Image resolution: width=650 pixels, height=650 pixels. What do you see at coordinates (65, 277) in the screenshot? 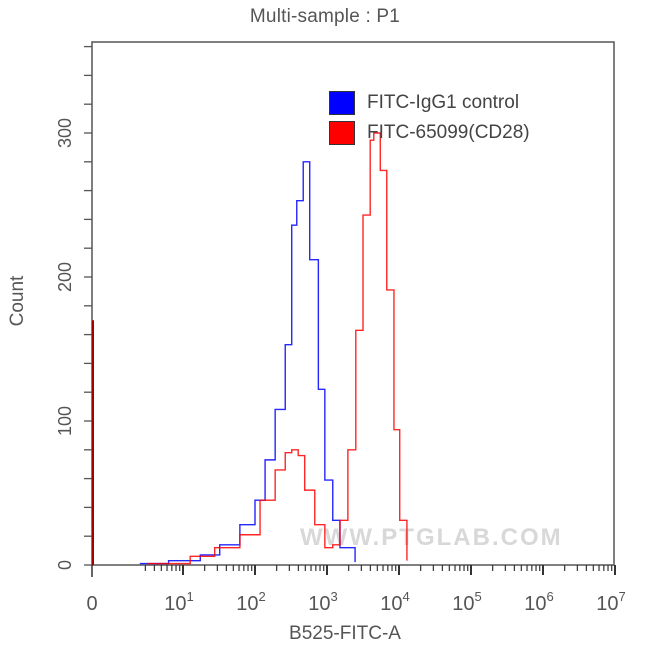
I see `svg-text: 200` at bounding box center [65, 277].